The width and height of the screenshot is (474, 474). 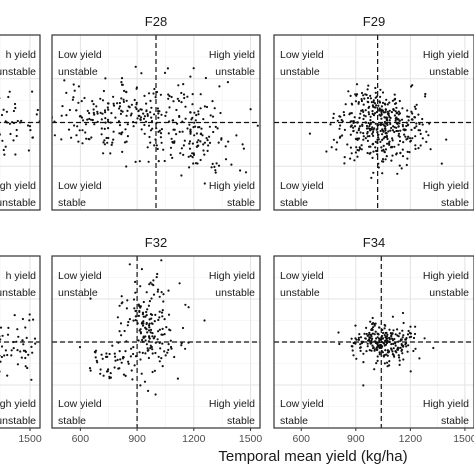 I want to click on quadrant-label-partial-bottom: High yield, so click(x=18, y=186).